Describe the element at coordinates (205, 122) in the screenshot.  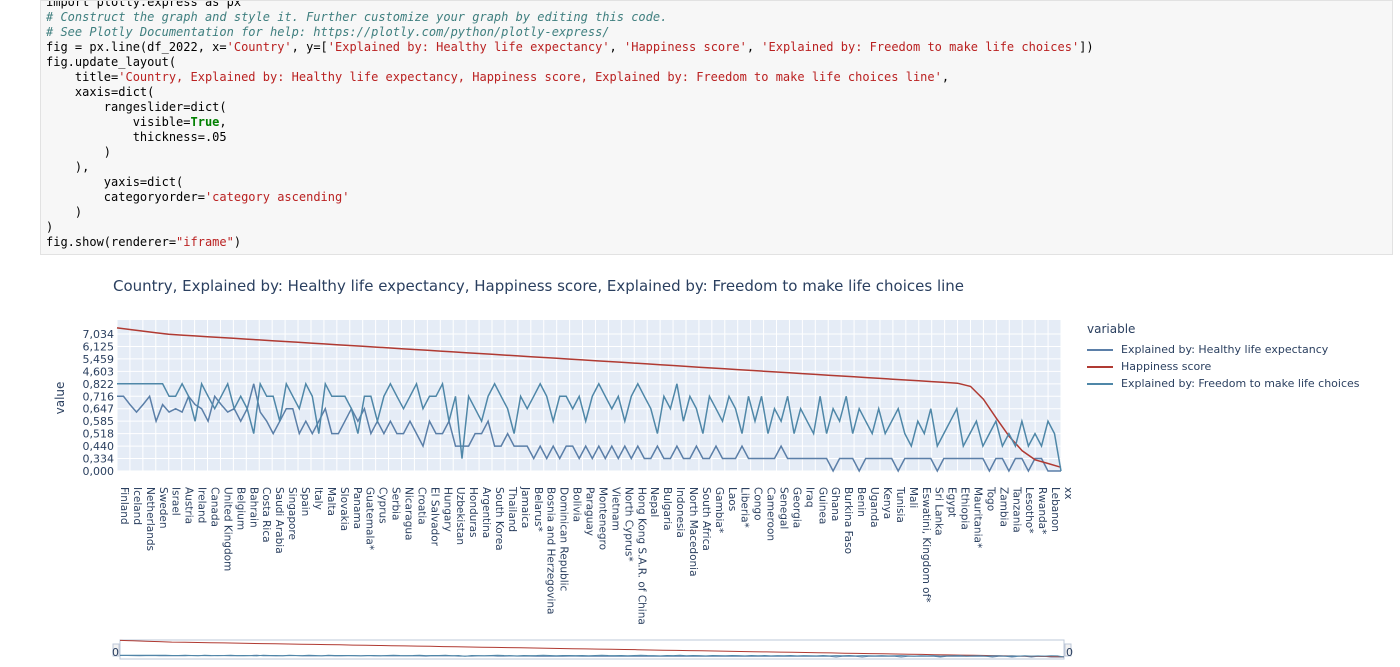
I see `code-token: True` at that location.